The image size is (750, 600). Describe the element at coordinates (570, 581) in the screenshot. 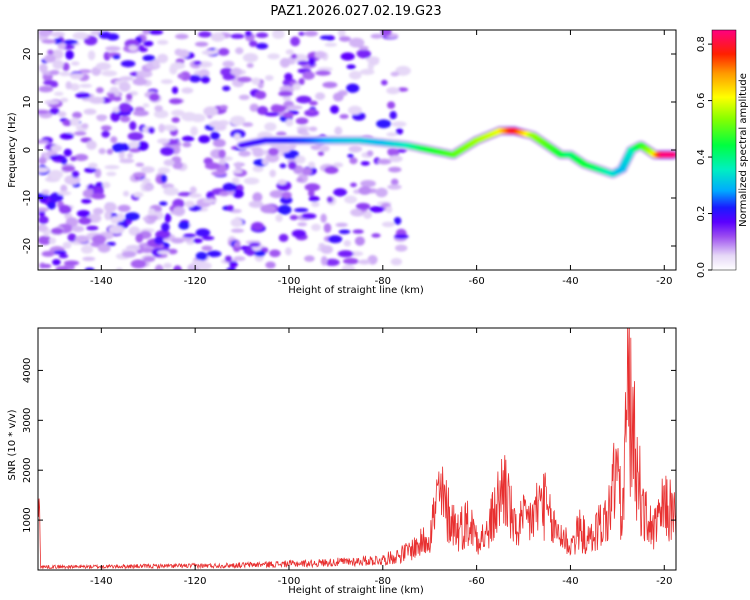

I see `x-tick-label: -40` at that location.